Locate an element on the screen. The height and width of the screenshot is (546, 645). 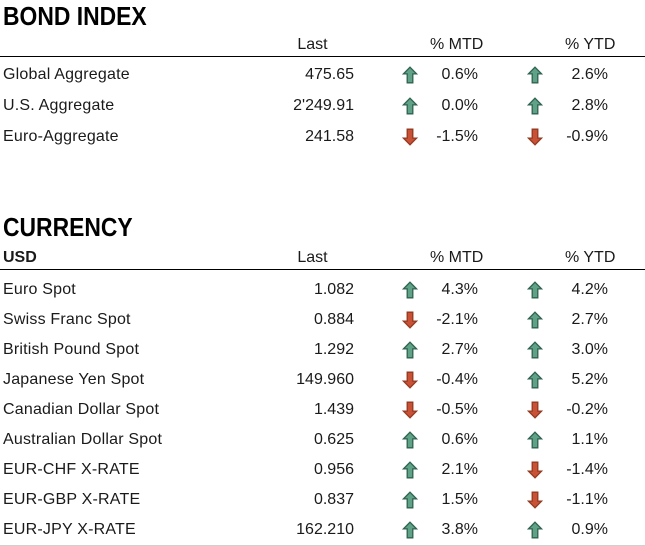
instrument-name: Euro-Aggregate is located at coordinates (61, 136).